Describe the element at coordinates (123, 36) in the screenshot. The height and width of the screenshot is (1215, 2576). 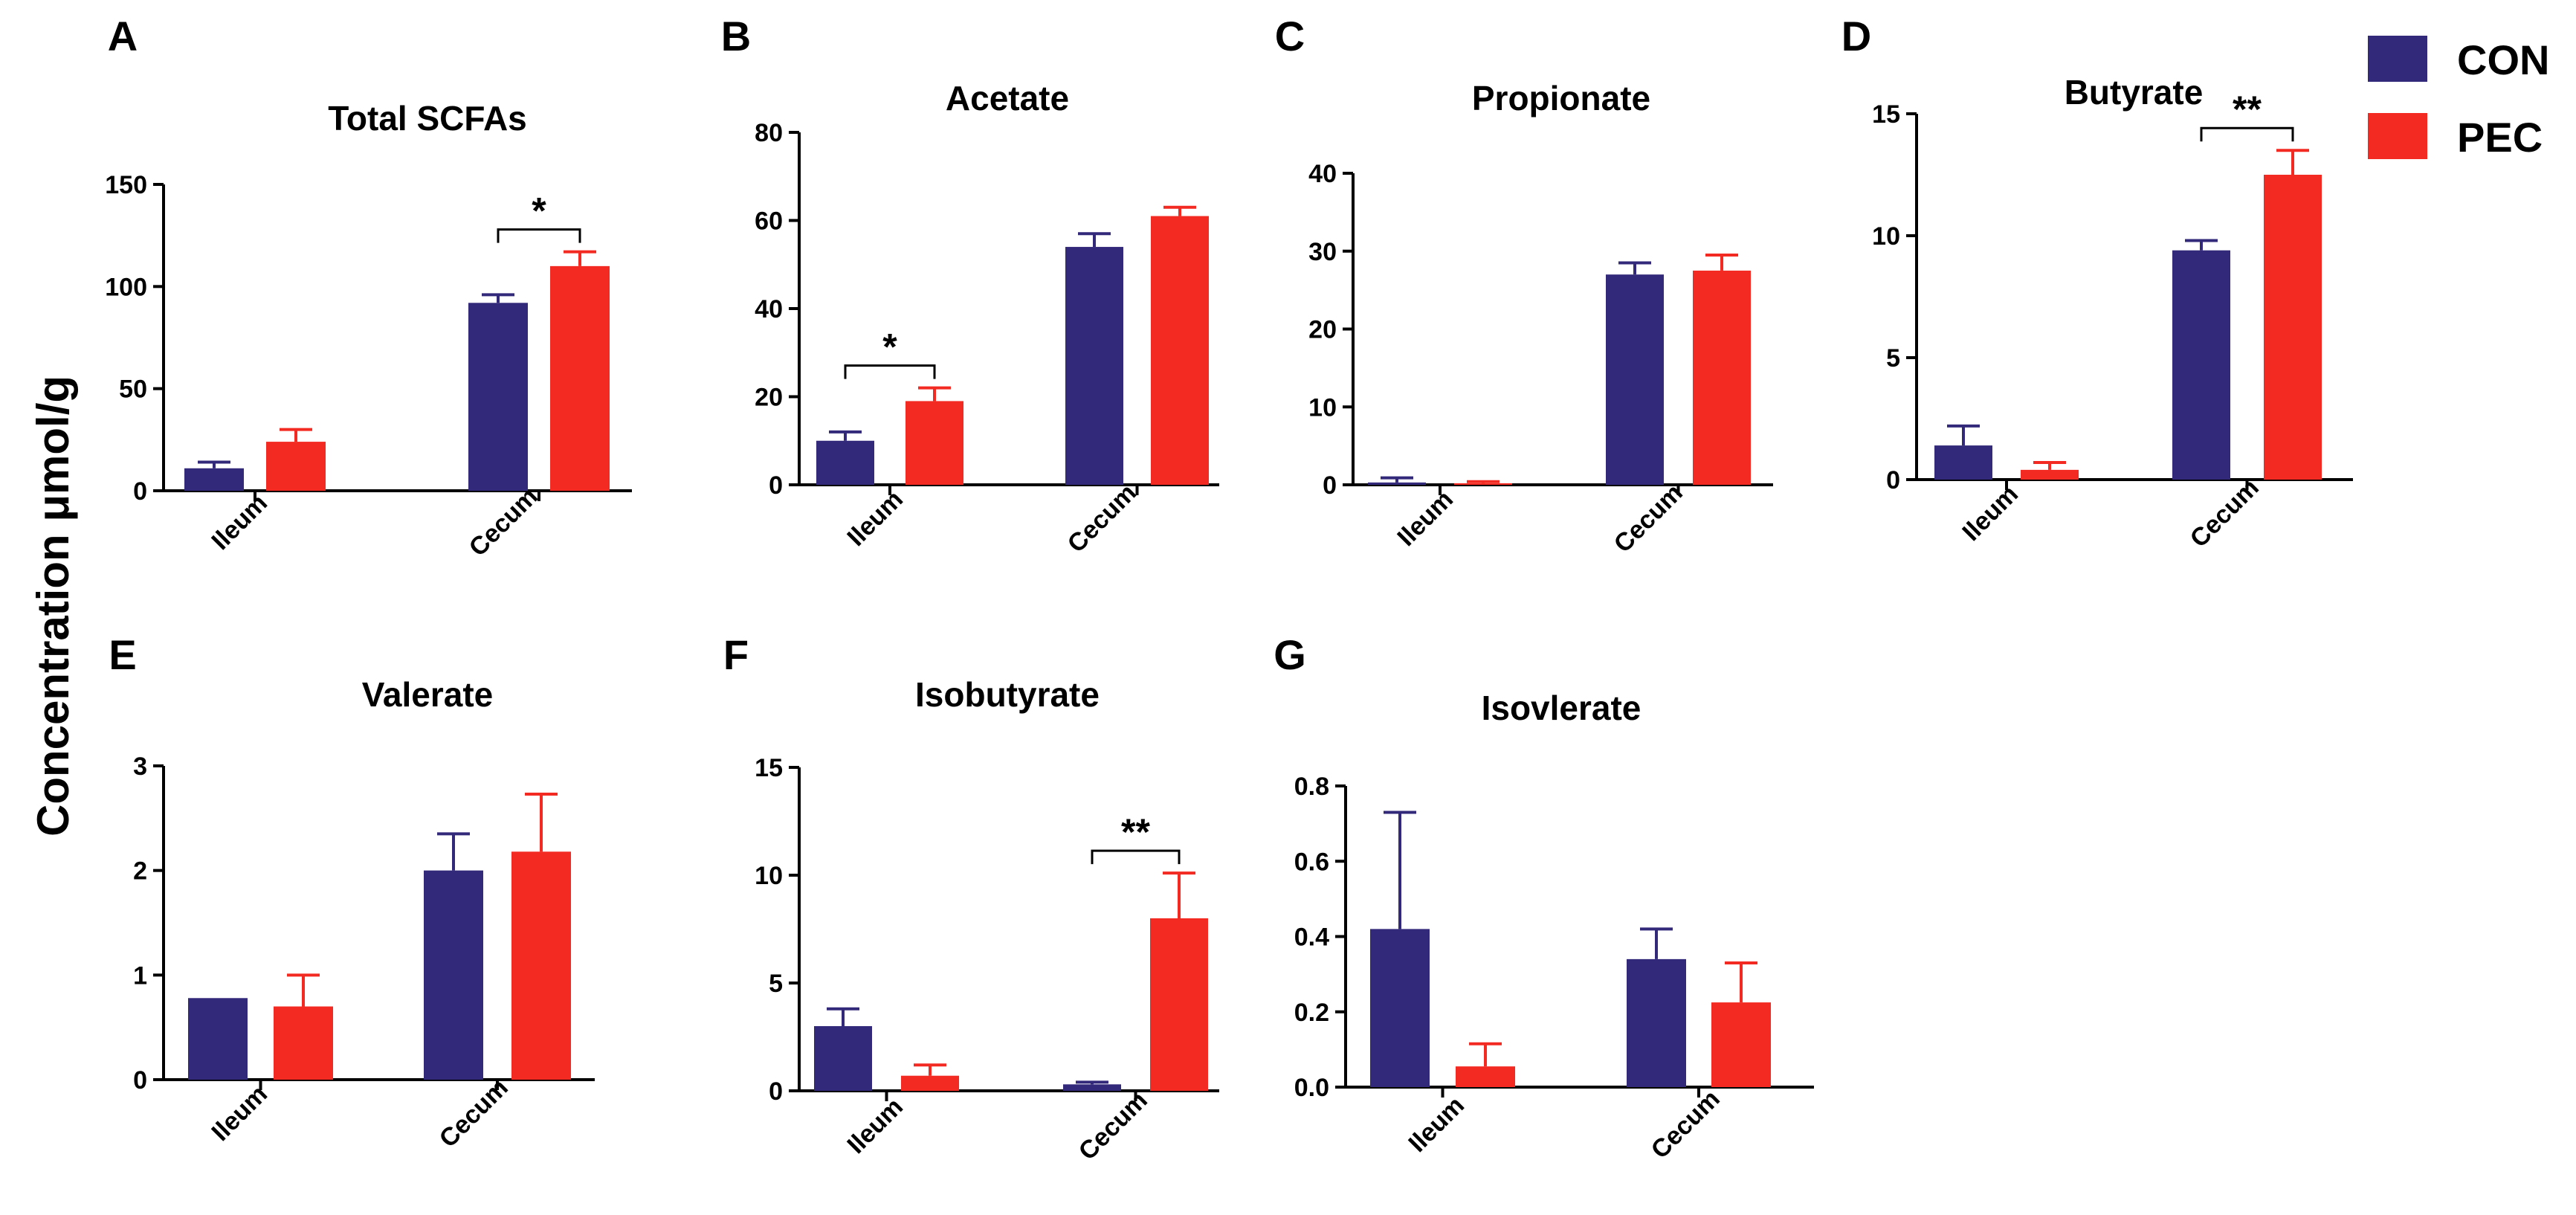
I see `panel-letter-a: A` at that location.